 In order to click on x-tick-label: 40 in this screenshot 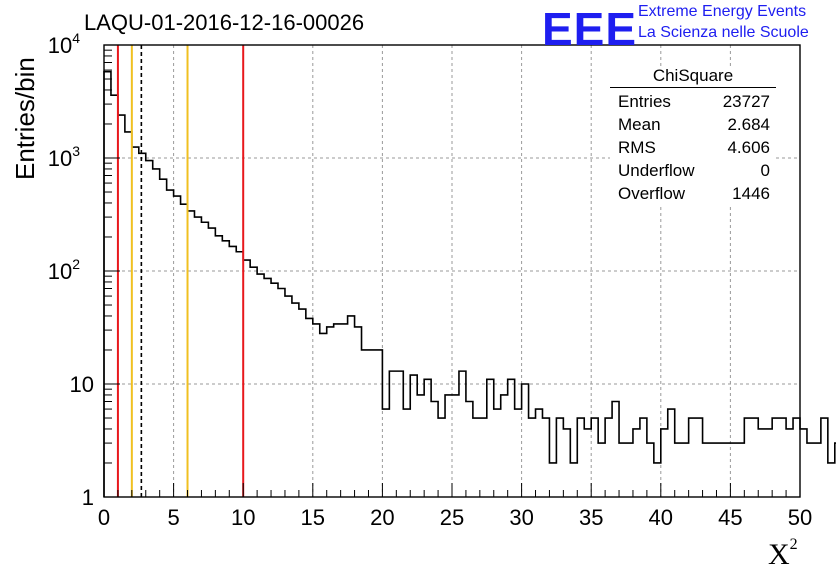, I will do `click(661, 517)`.